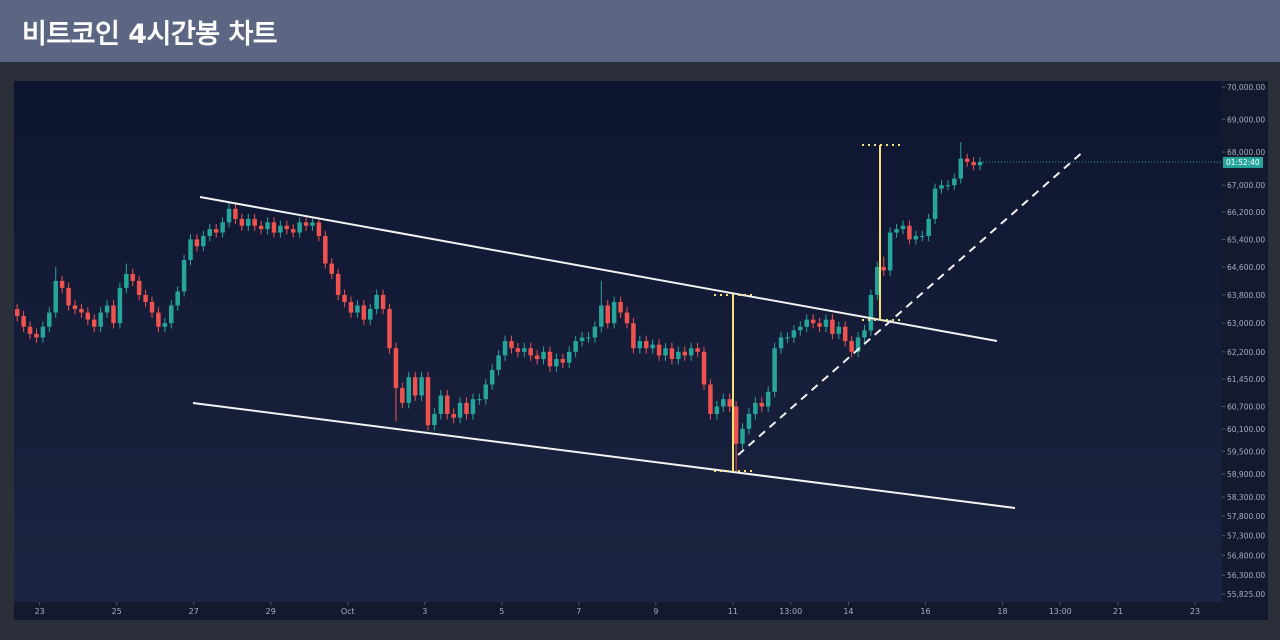  Describe the element at coordinates (1246, 119) in the screenshot. I see `y-tick-label: 69,000.00` at that location.